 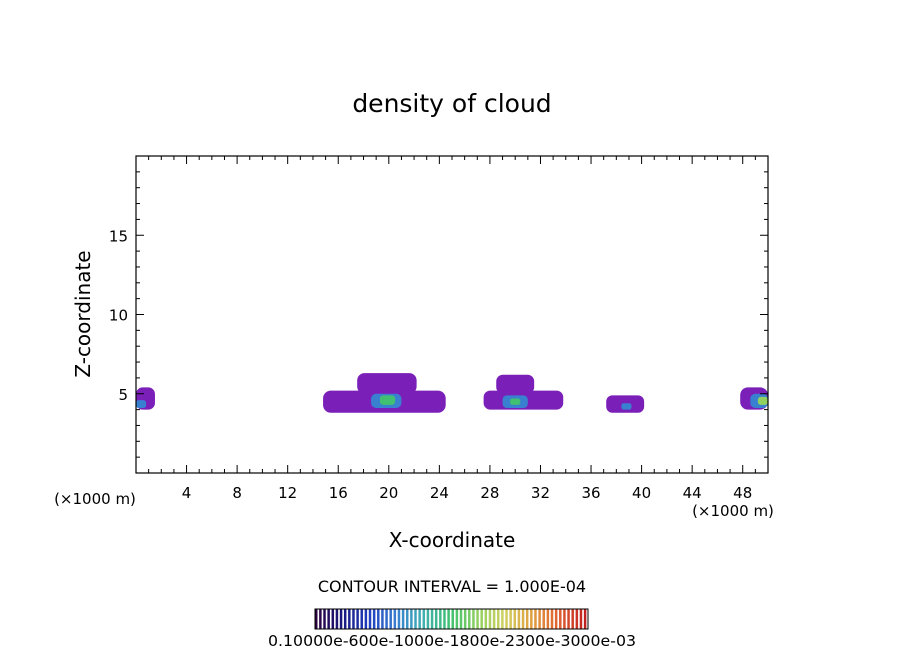 What do you see at coordinates (237, 493) in the screenshot?
I see `x-tick-label: 8` at bounding box center [237, 493].